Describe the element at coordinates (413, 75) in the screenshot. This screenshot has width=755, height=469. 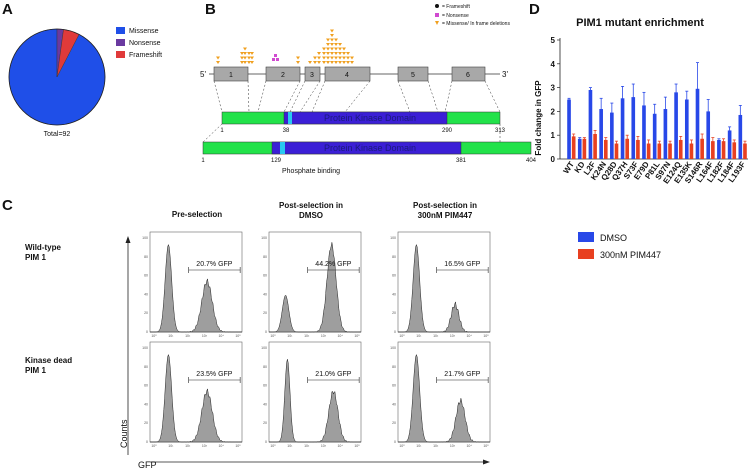
I see `exon-5-label: 5` at that location.